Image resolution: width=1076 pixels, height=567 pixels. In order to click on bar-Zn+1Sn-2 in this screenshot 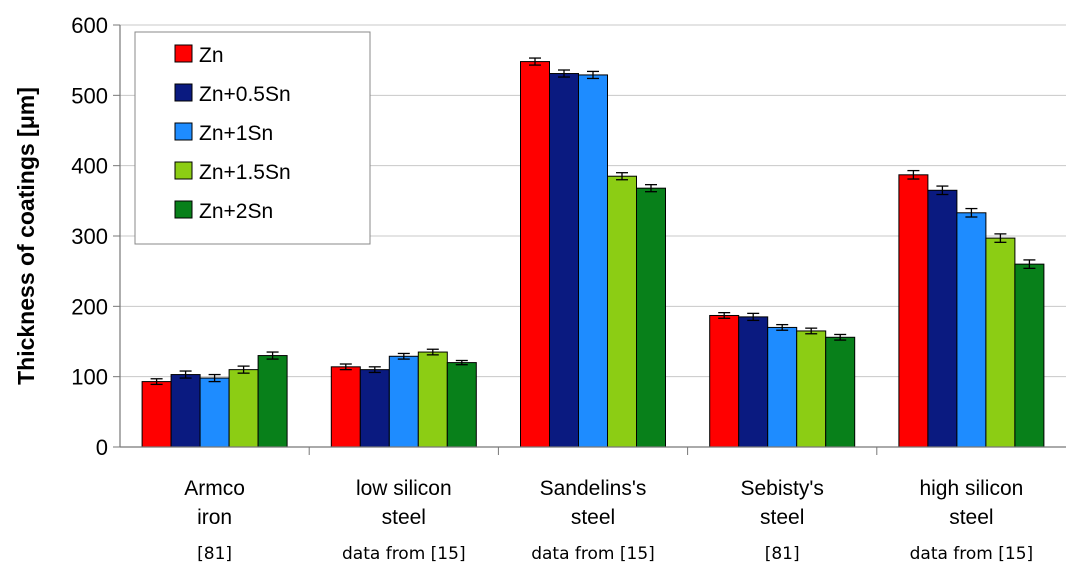, I will do `click(593, 261)`.